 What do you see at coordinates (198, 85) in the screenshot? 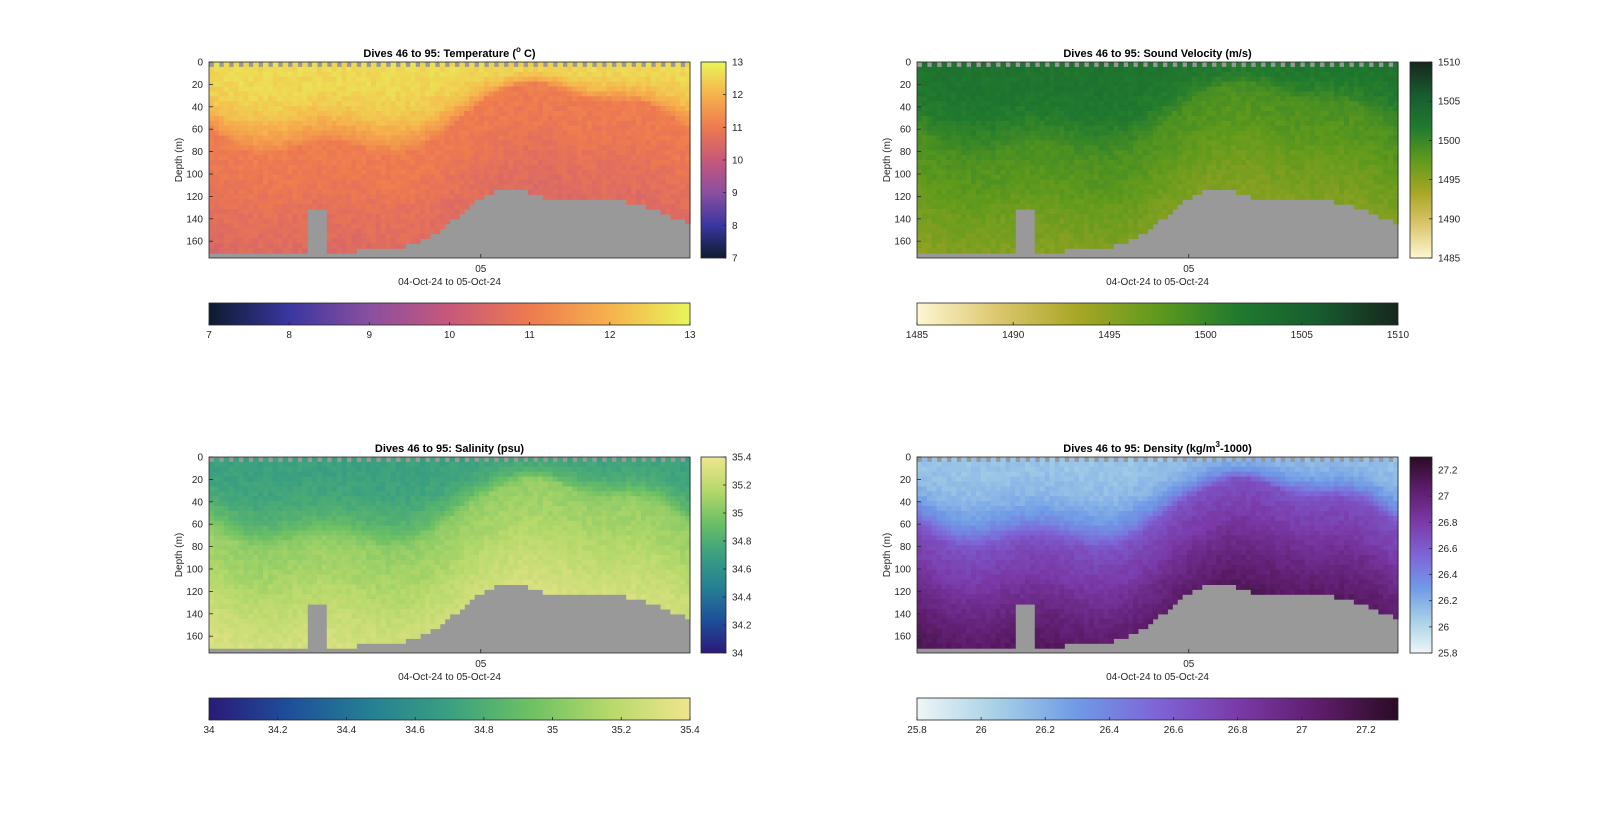
I see `ytick-label: 20` at bounding box center [198, 85].